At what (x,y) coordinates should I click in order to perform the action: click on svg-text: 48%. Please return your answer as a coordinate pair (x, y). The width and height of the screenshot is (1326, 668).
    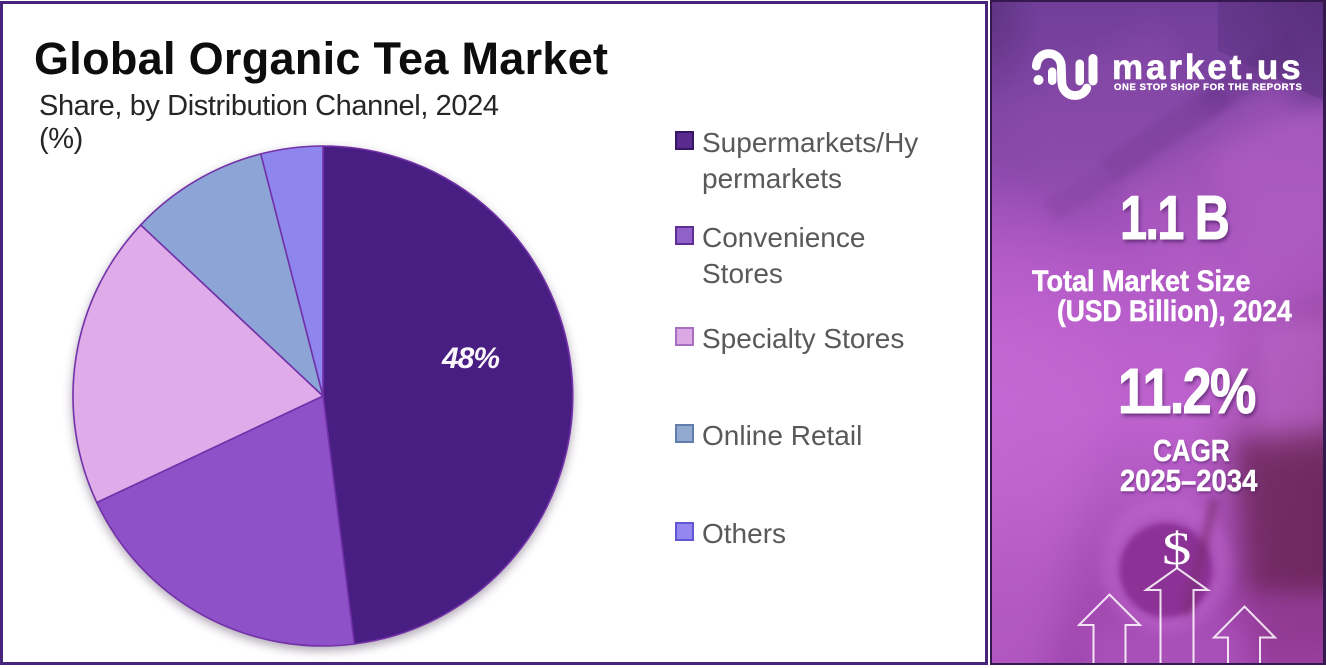
    Looking at the image, I should click on (470, 358).